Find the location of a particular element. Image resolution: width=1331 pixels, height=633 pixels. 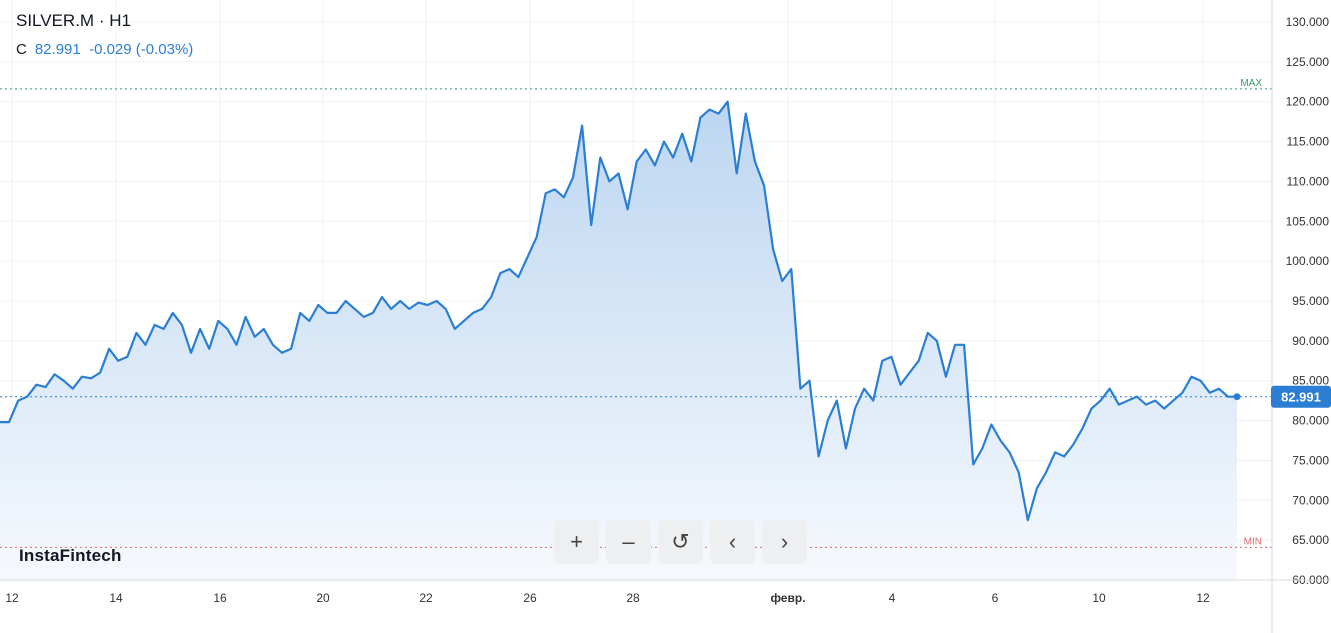

y-tick-label: 90.000 is located at coordinates (1310, 341).